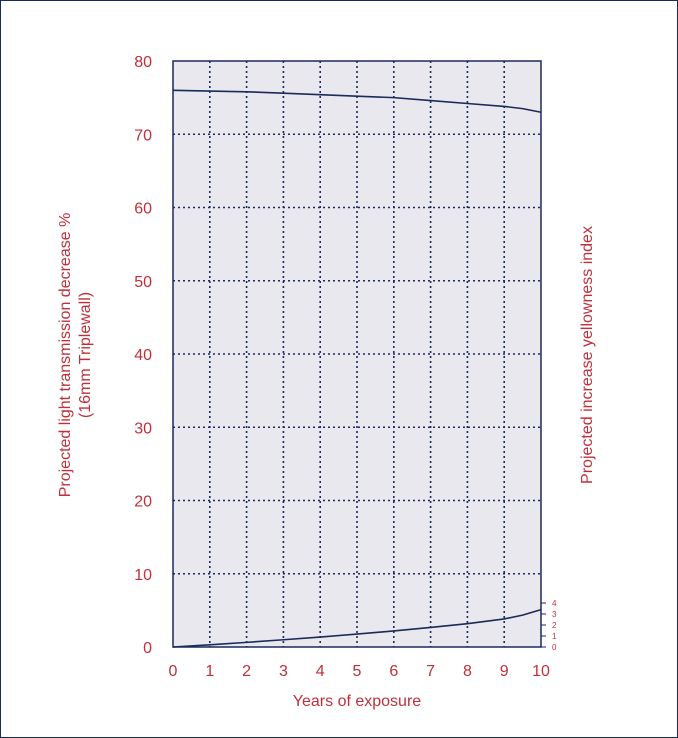  Describe the element at coordinates (283, 671) in the screenshot. I see `x-tick-label: 3` at that location.